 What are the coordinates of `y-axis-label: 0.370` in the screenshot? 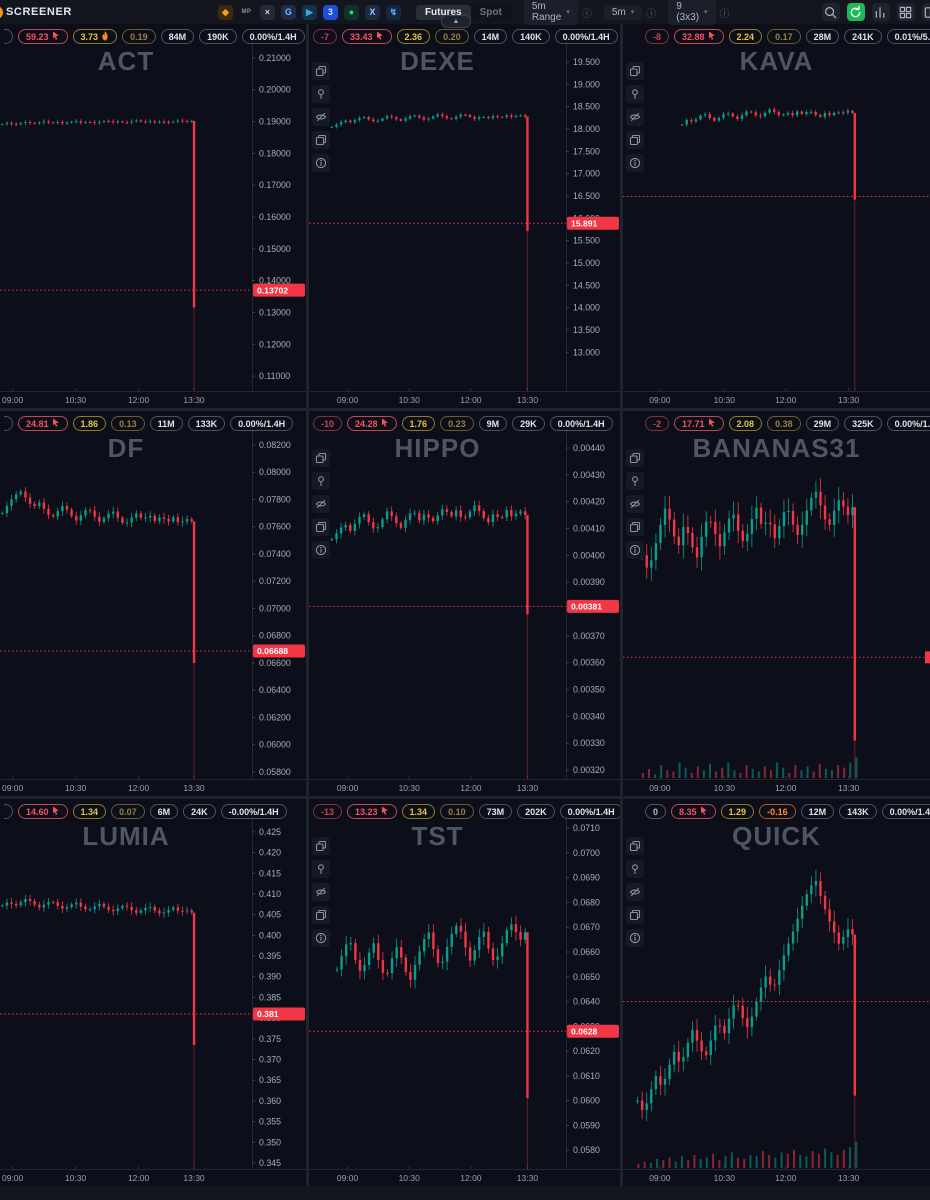 It's located at (270, 1060).